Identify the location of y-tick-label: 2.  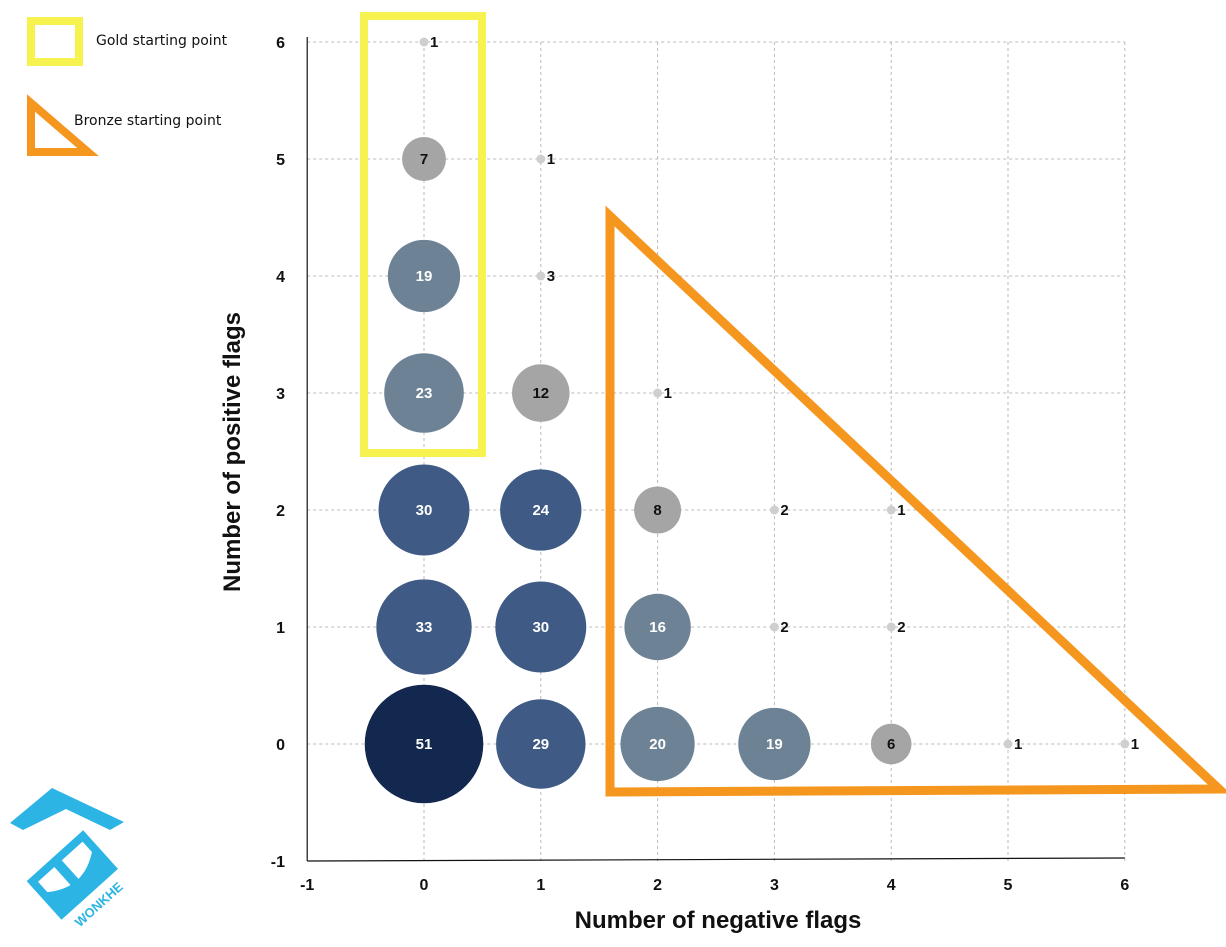
(280, 511).